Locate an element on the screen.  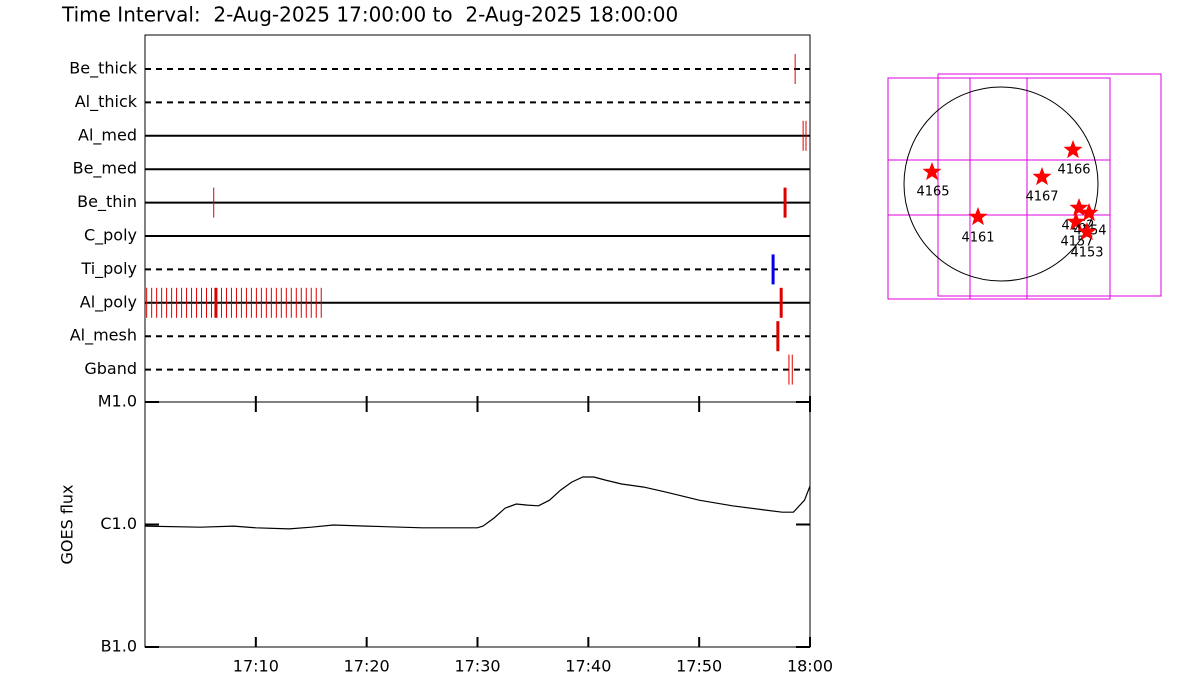
y-axis-label: GOES flux is located at coordinates (67, 524).